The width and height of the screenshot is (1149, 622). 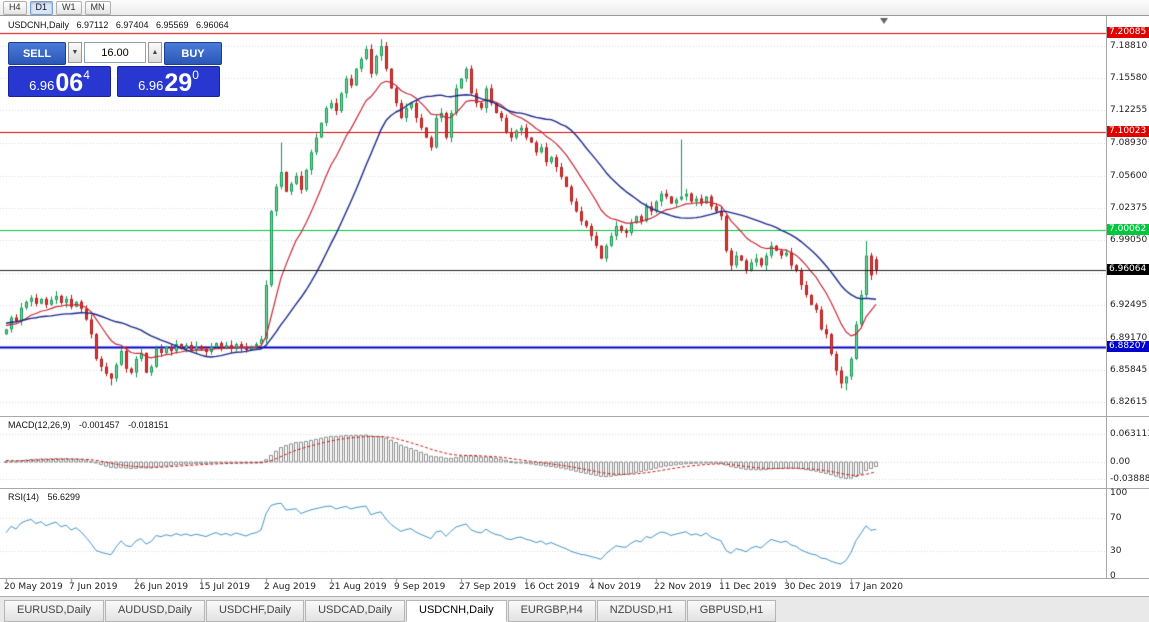 I want to click on timeframe-toolbar: H4 D1 W1 MN, so click(x=574, y=8).